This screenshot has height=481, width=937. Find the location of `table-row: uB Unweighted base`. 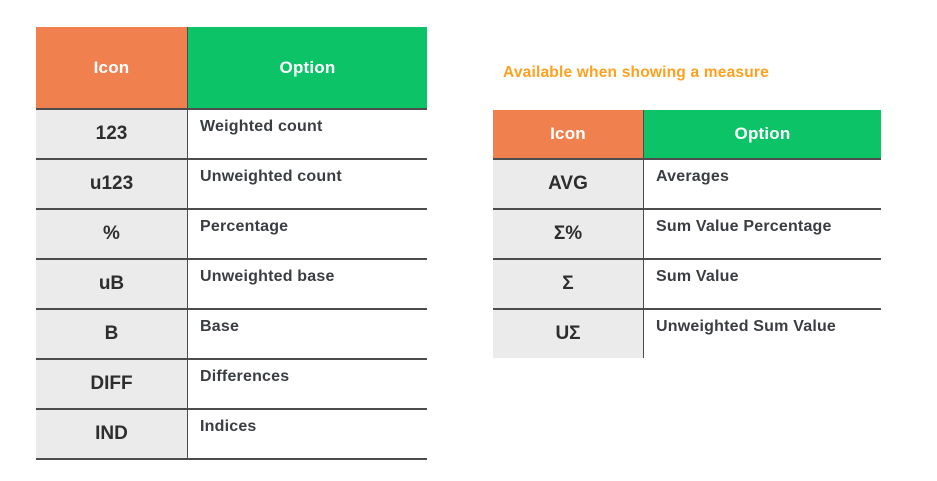

table-row: uB Unweighted base is located at coordinates (231, 283).